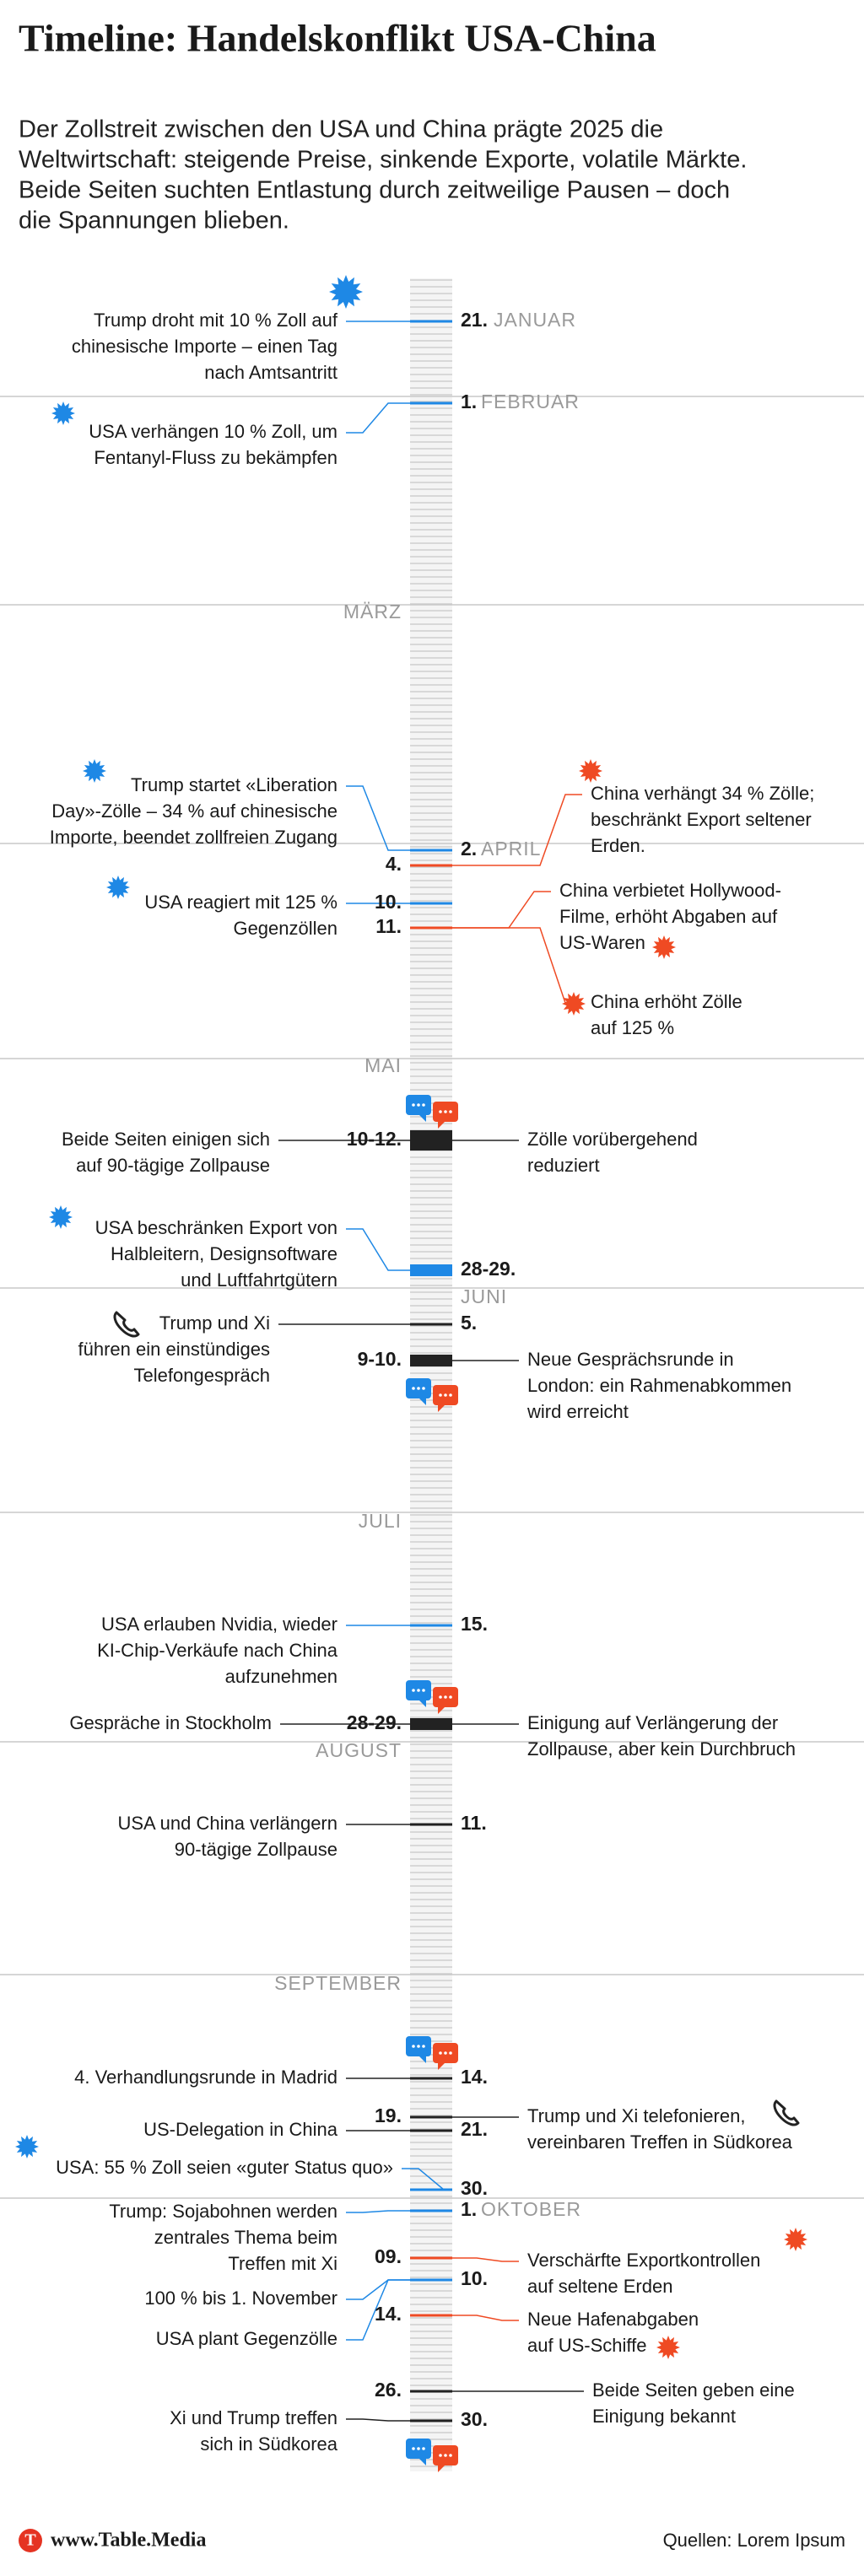 This screenshot has height=2576, width=864. What do you see at coordinates (234, 784) in the screenshot?
I see `event-text: Trump startet «Liberation` at bounding box center [234, 784].